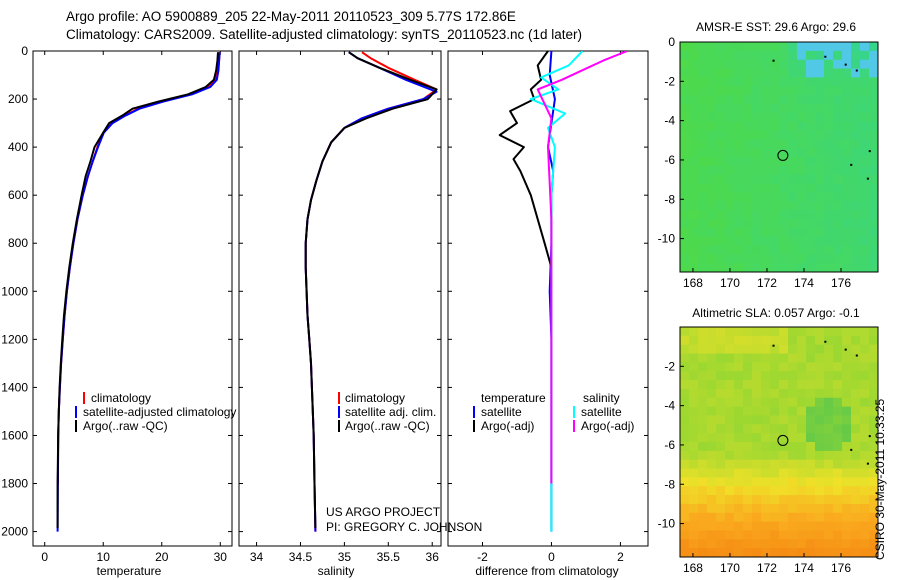 The width and height of the screenshot is (900, 580). What do you see at coordinates (768, 162) in the screenshot?
I see `map-panel-amsre-sst: 168 170 172 174 176 0 -2 -4 -6 -8 -10` at bounding box center [768, 162].